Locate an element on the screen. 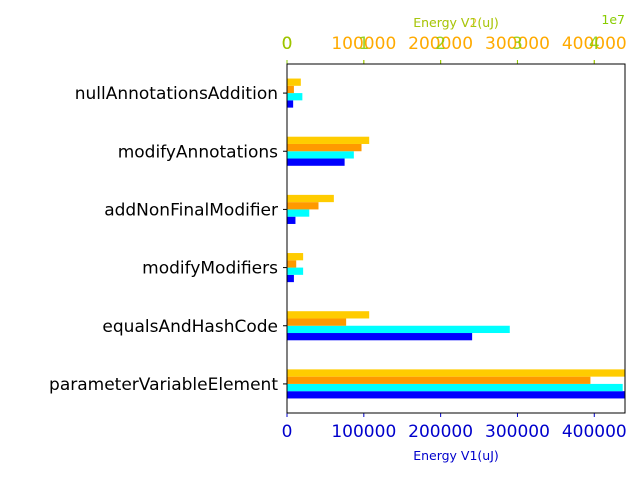  top-x-tick-label: 400000 is located at coordinates (594, 44).